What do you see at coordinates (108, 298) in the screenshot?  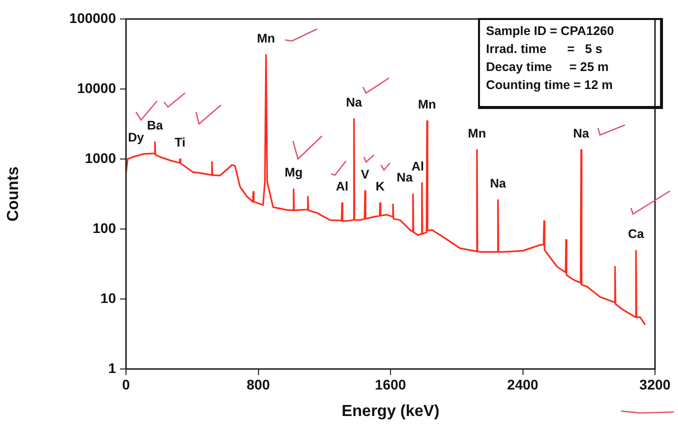 I see `y-tick-label: 10` at bounding box center [108, 298].